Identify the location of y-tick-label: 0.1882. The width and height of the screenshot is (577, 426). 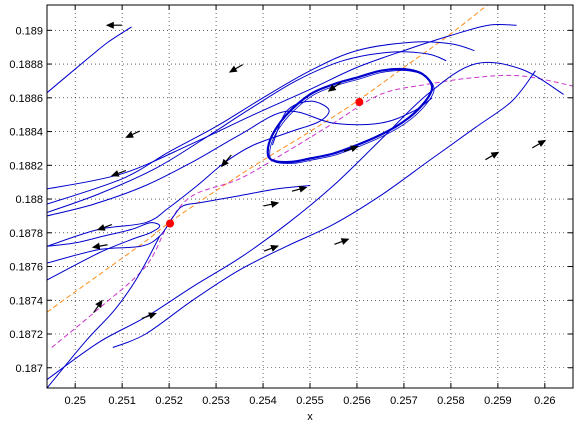
(26, 166).